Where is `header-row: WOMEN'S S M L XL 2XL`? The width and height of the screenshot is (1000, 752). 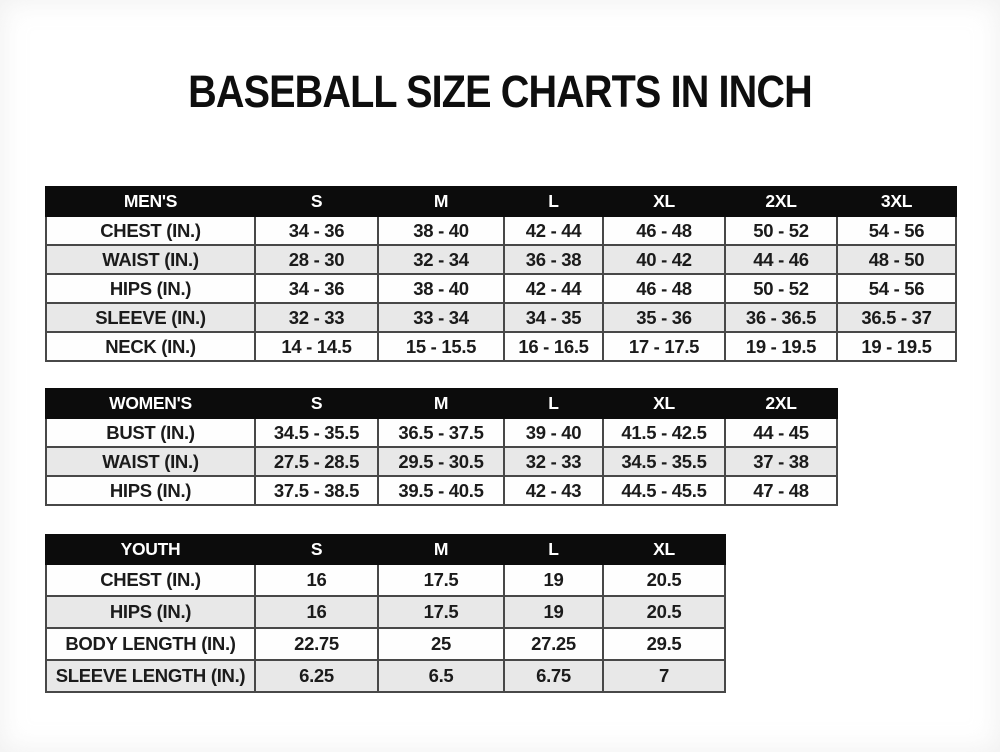 header-row: WOMEN'S S M L XL 2XL is located at coordinates (441, 403).